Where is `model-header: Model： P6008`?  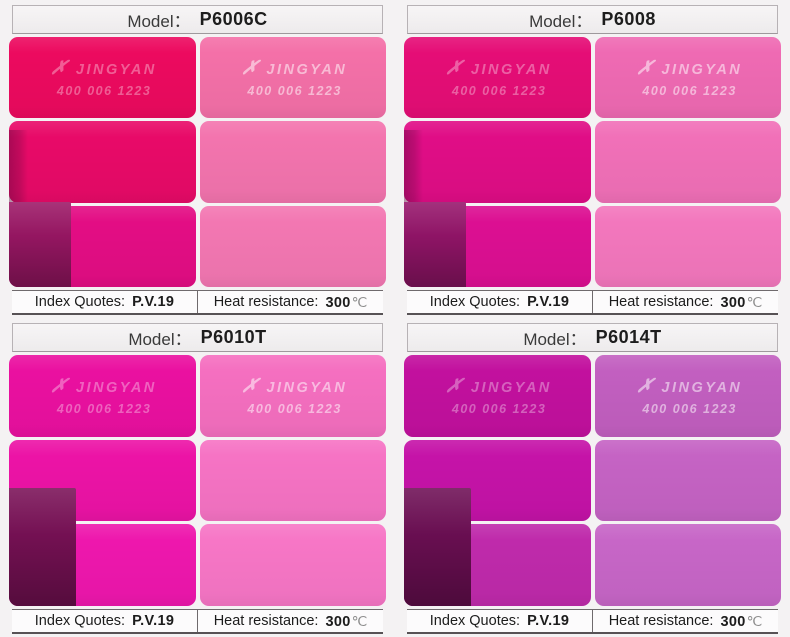 model-header: Model： P6008 is located at coordinates (592, 19).